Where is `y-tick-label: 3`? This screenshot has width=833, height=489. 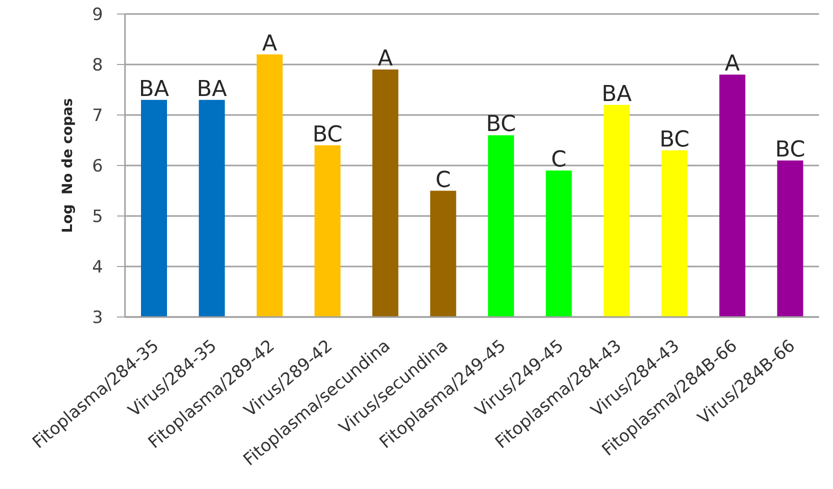
y-tick-label: 3 is located at coordinates (97, 318).